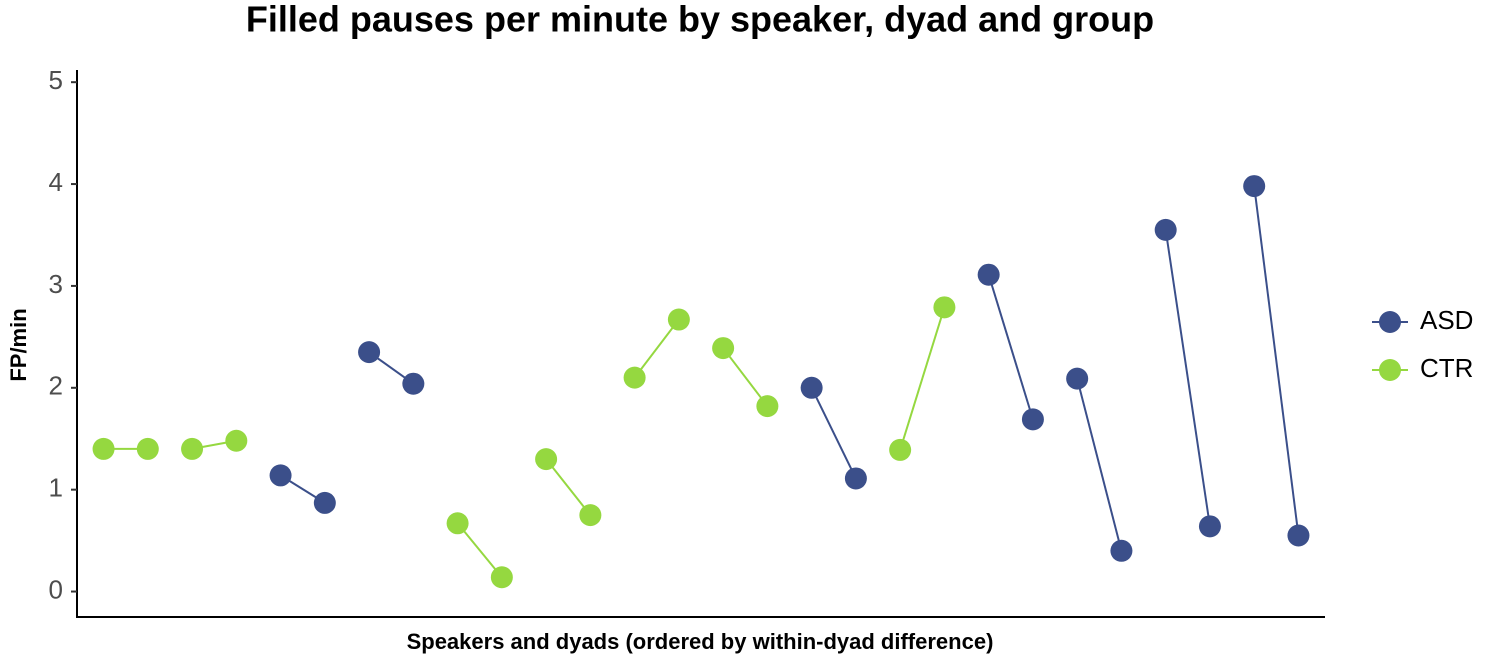 This screenshot has width=1499, height=663. Describe the element at coordinates (1446, 320) in the screenshot. I see `legend-label: ASD` at that location.